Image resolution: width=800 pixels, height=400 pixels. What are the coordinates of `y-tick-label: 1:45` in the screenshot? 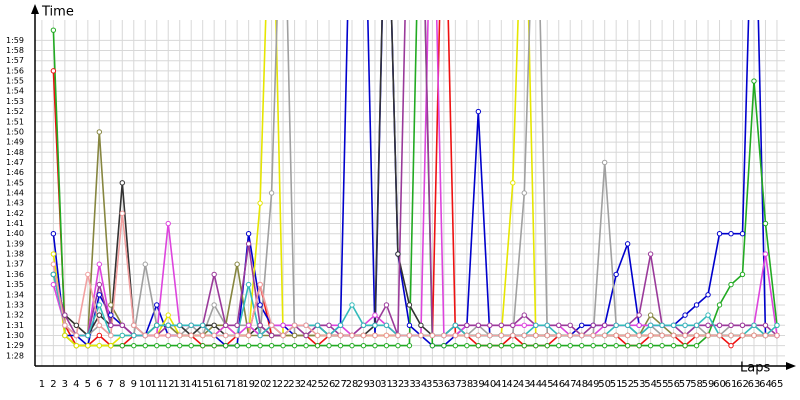 It's located at (15, 182).